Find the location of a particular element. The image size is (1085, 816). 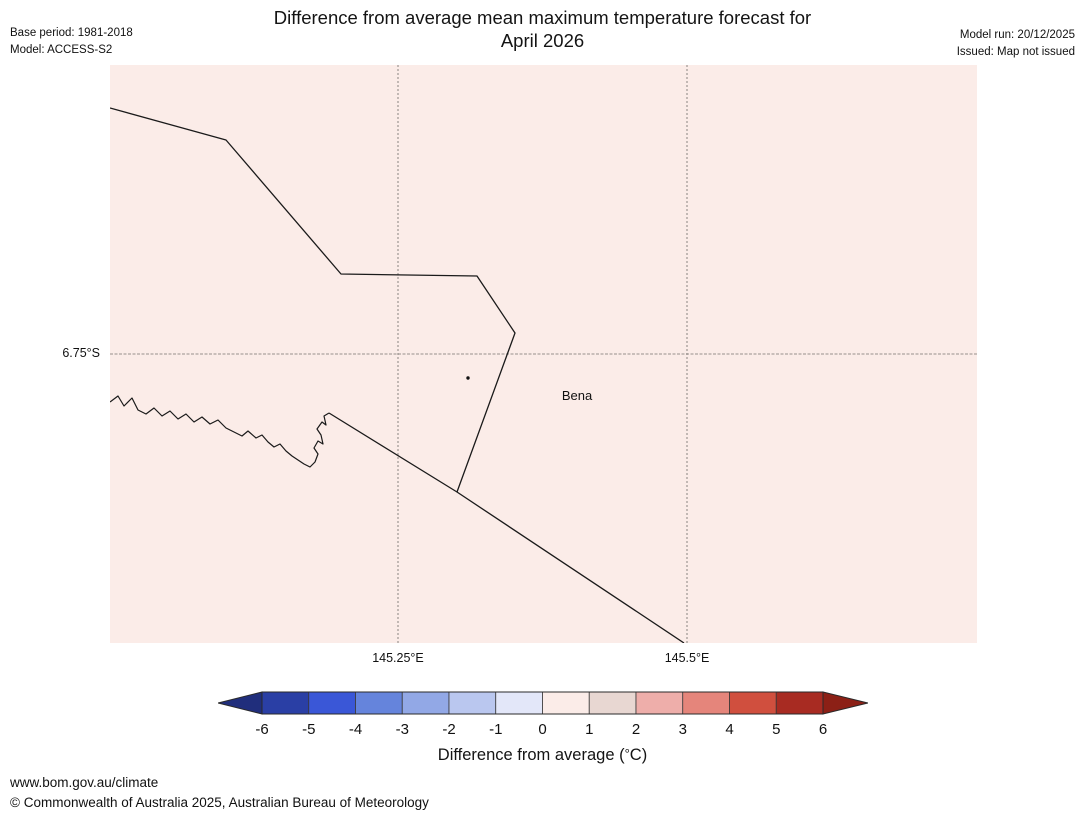

longitude-tick-label-1: 145.25°E is located at coordinates (398, 658).